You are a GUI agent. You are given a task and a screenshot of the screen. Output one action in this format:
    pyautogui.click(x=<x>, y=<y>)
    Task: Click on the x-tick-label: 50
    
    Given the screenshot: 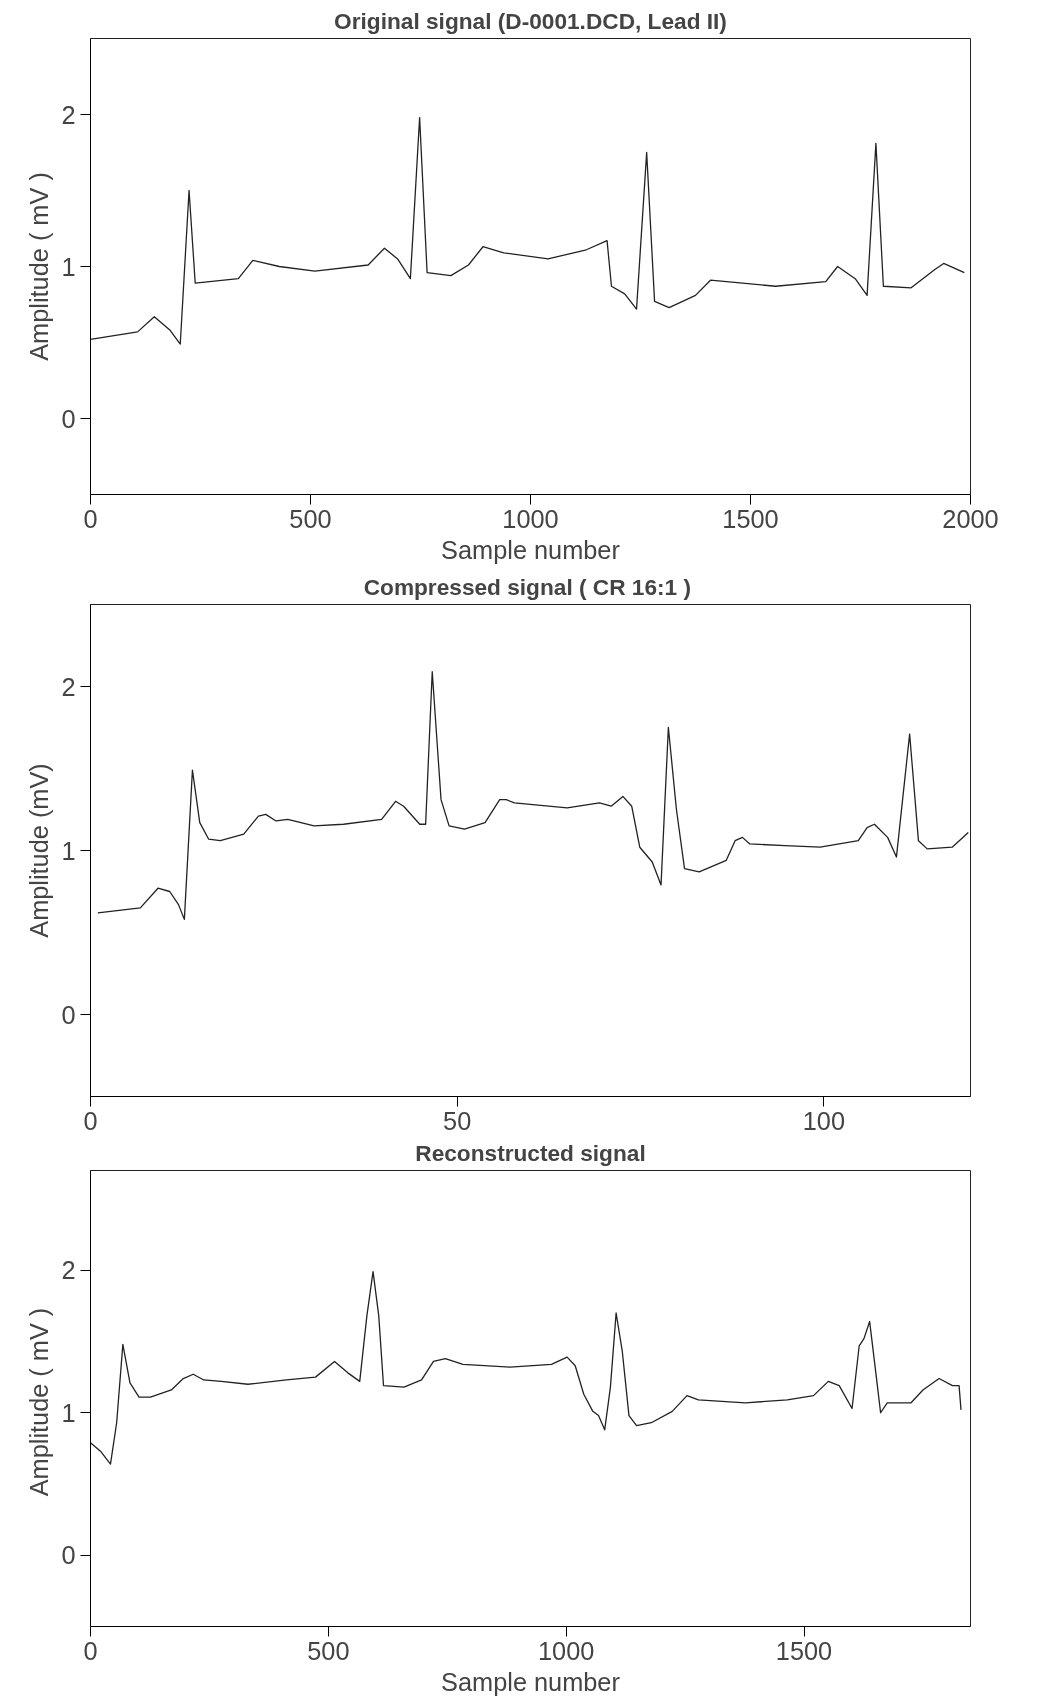 What is the action you would take?
    pyautogui.click(x=457, y=1120)
    